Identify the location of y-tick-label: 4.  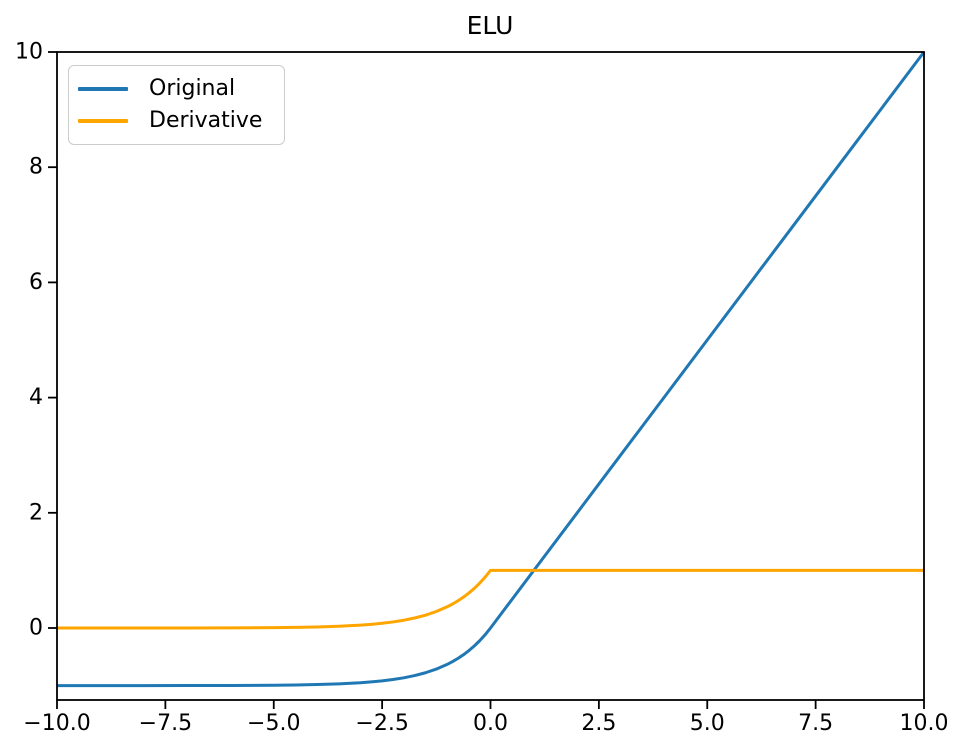
(36, 397).